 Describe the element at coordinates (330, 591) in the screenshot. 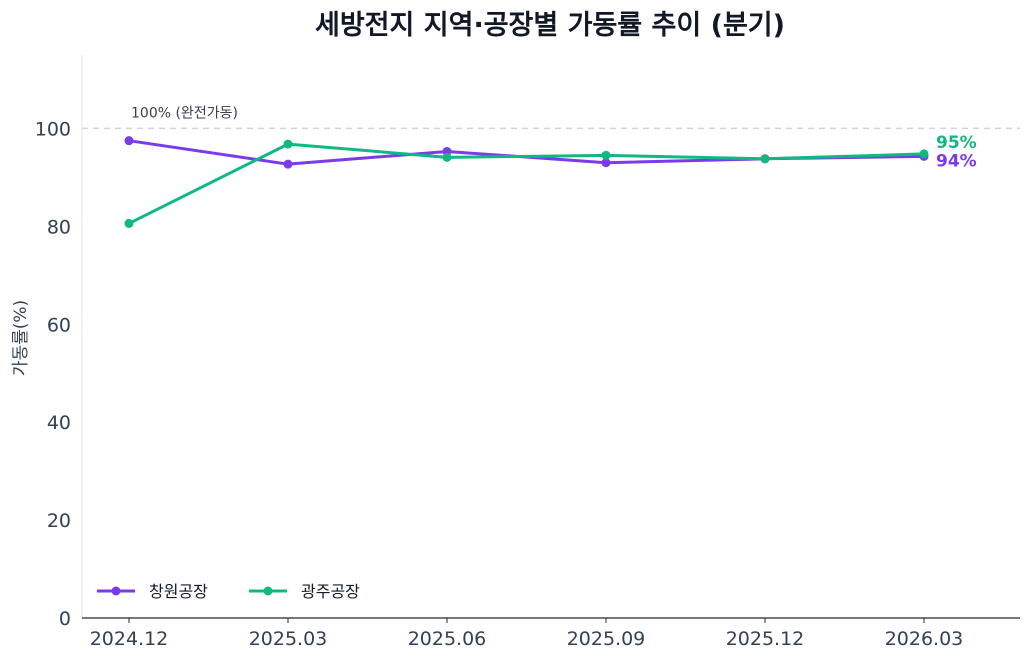

I see `legend-label: 광주공장` at that location.